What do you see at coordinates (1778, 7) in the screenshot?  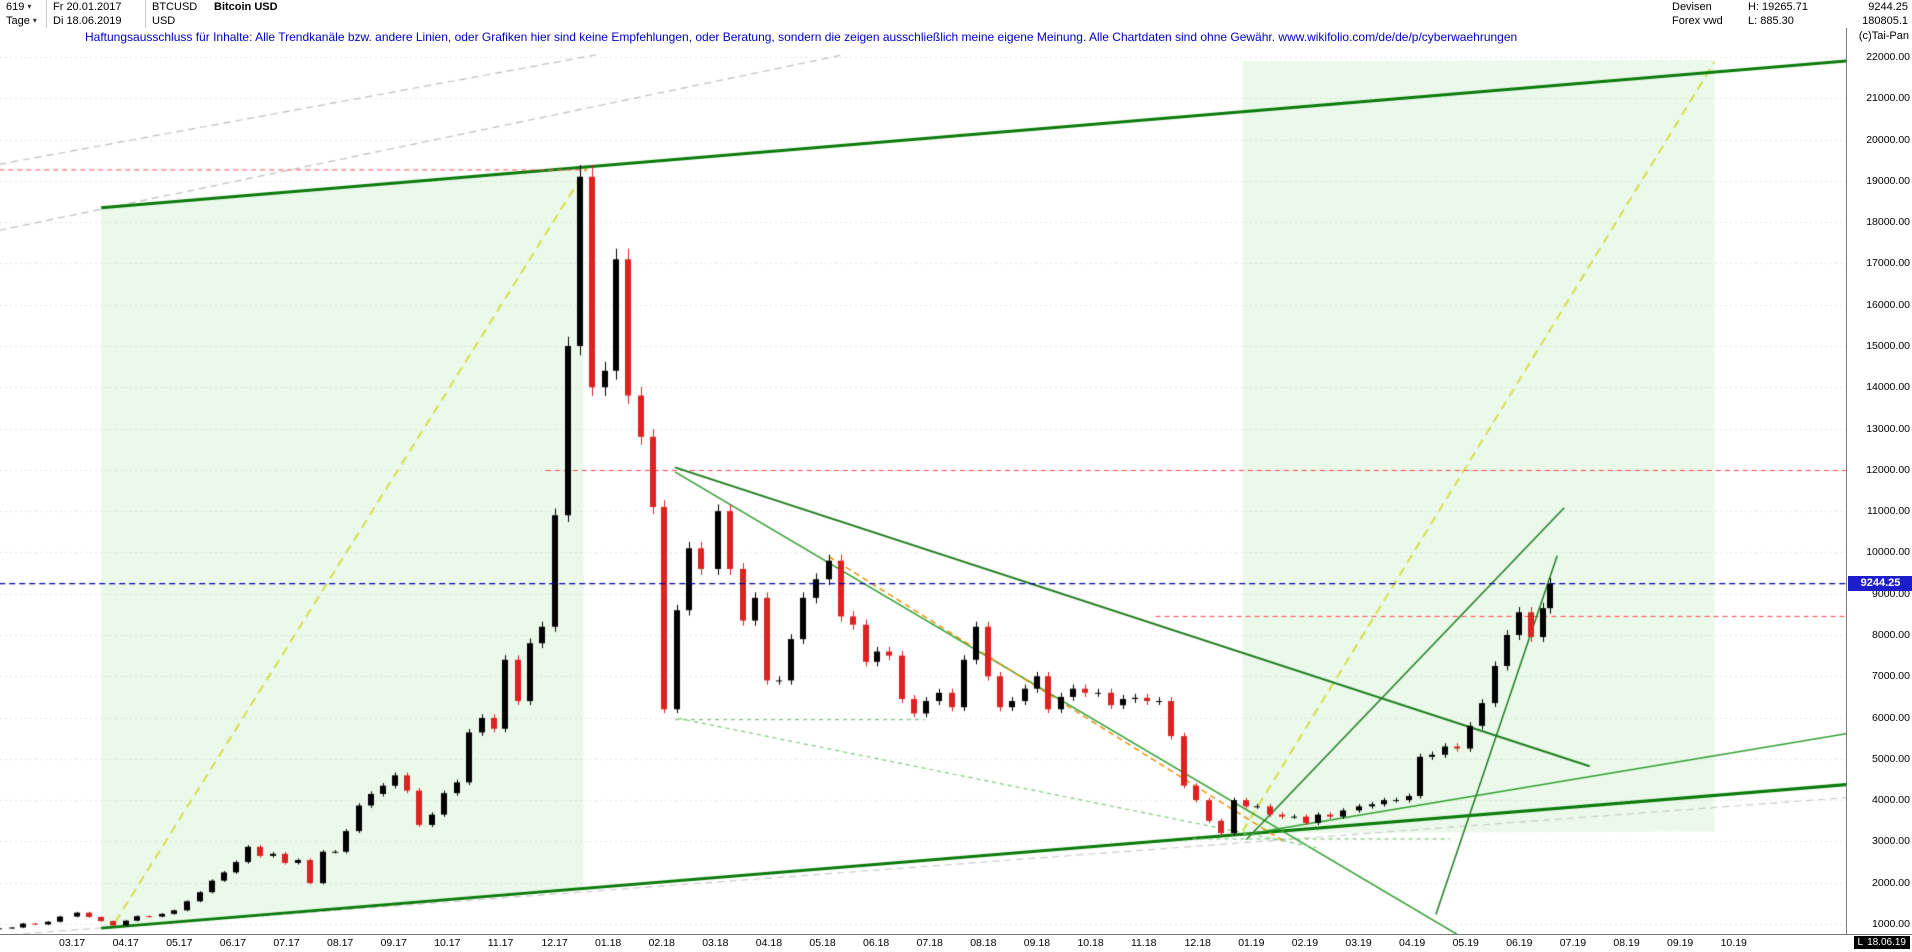 I see `period-high-label: H: 19265.71` at bounding box center [1778, 7].